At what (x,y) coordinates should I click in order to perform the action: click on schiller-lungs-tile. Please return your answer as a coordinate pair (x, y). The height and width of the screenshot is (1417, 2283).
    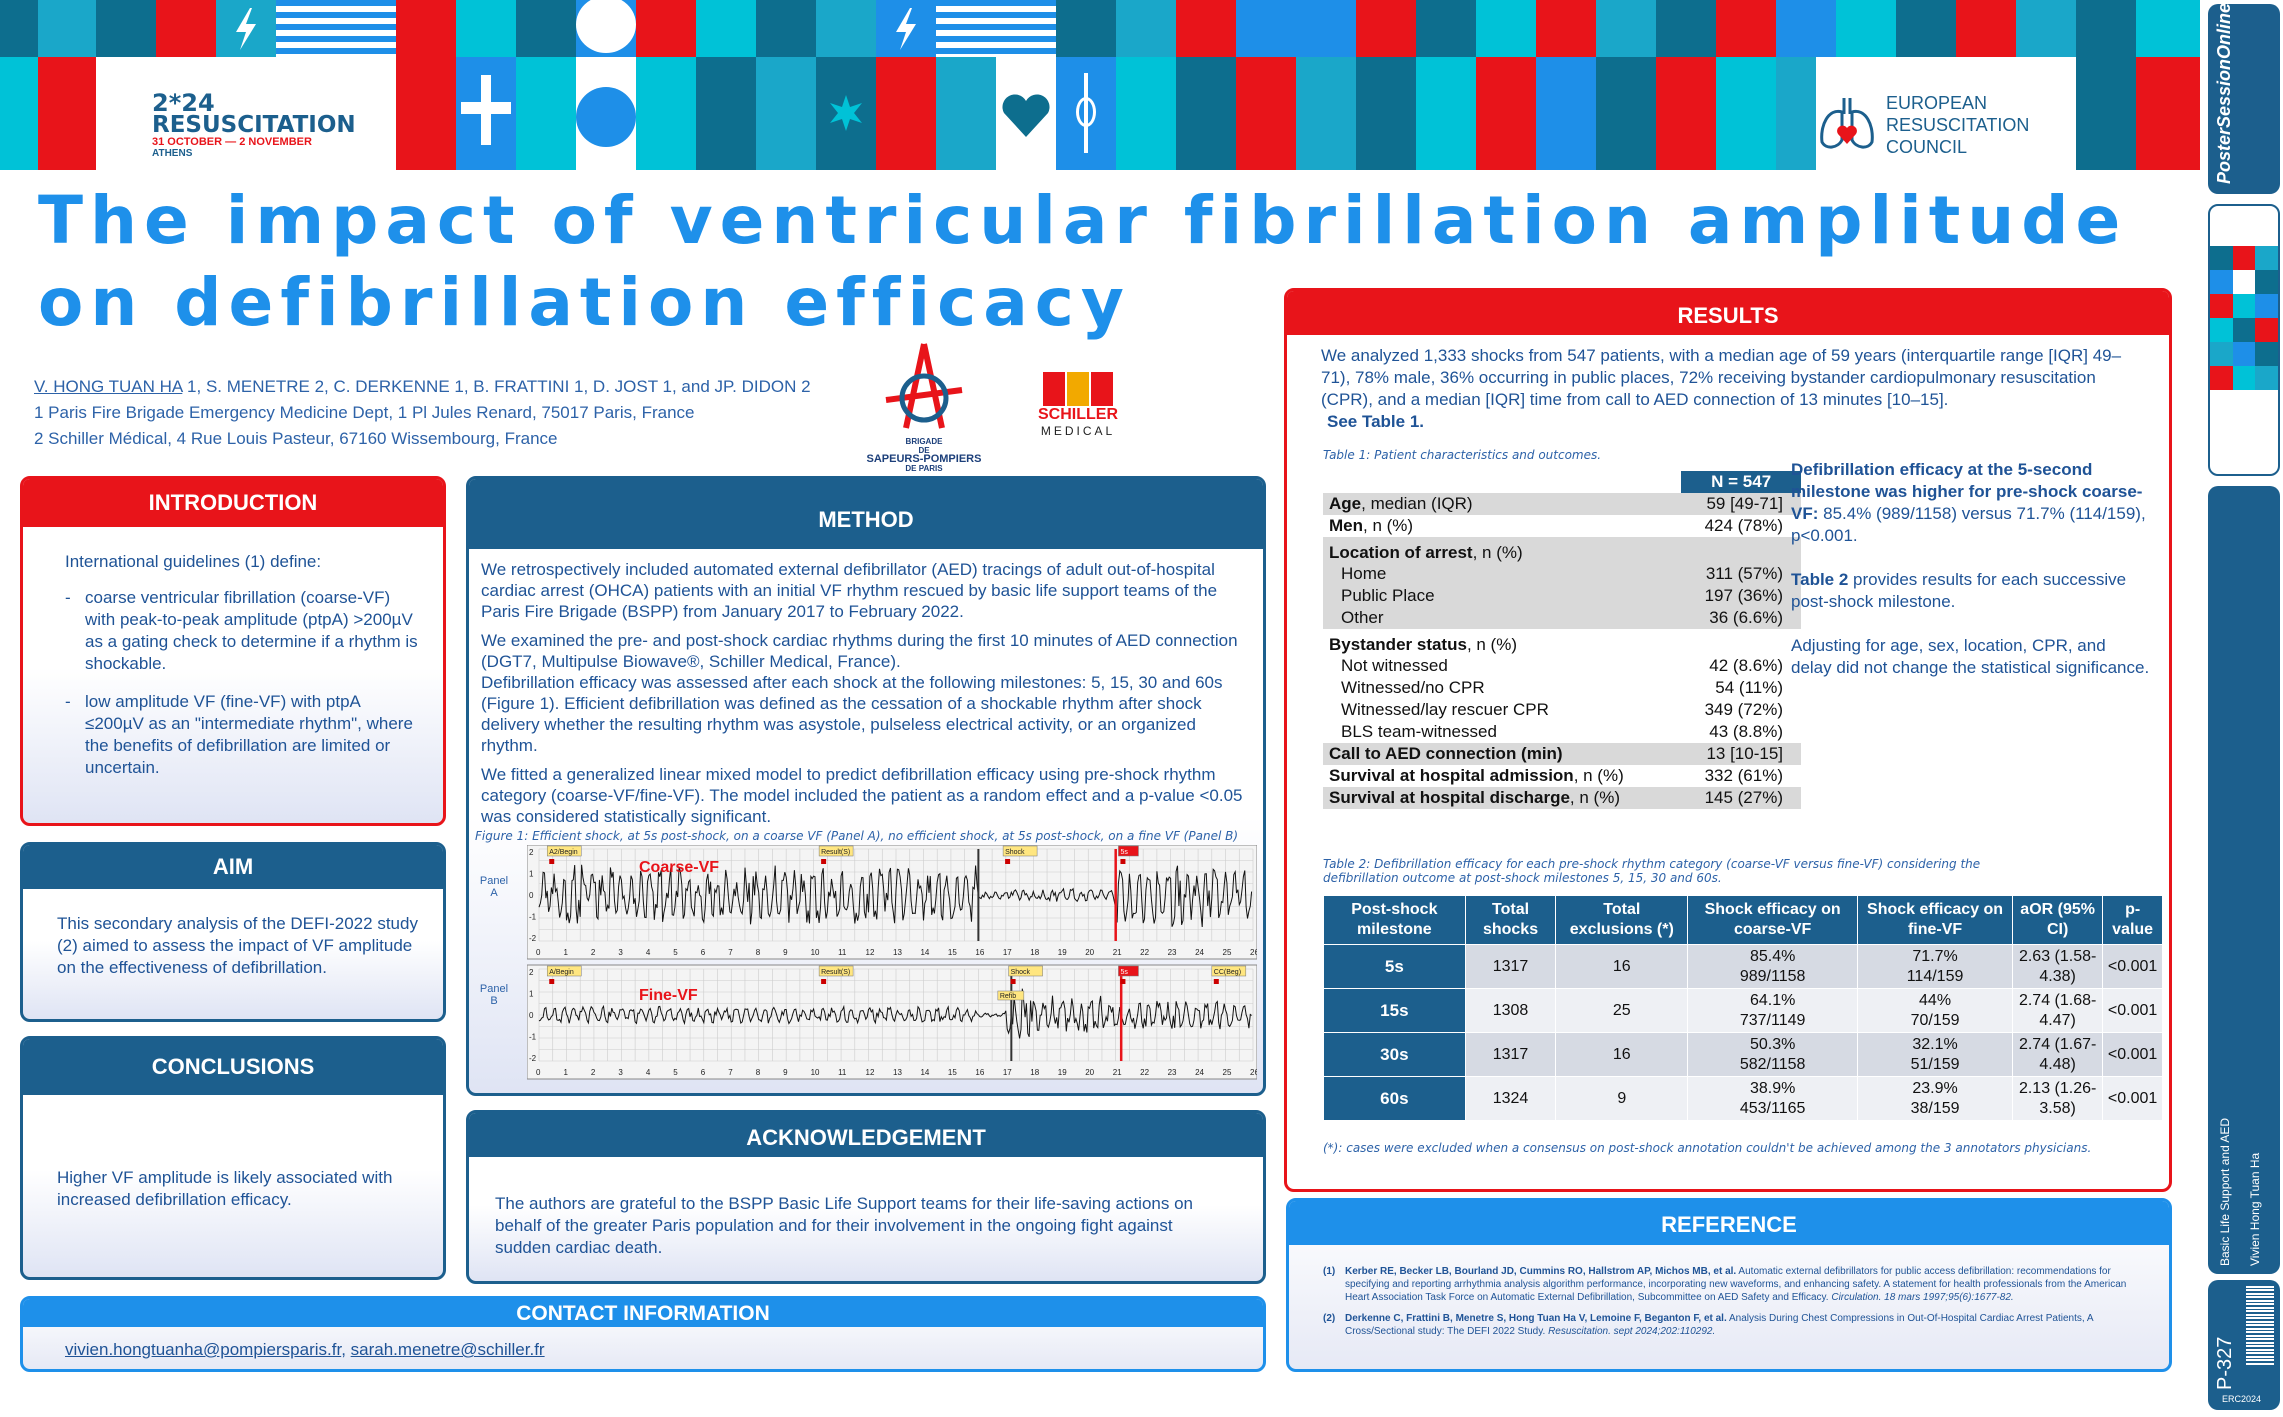
    Looking at the image, I should click on (1078, 389).